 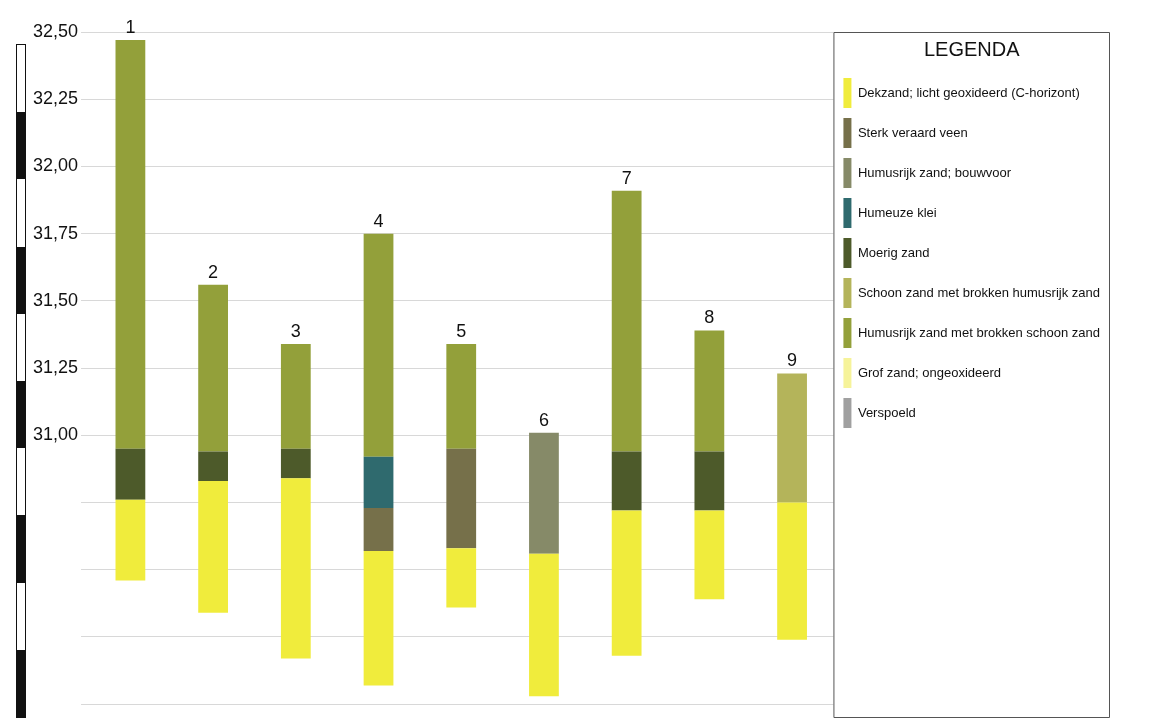 What do you see at coordinates (893, 252) in the screenshot?
I see `legend-label: Moerig zand` at bounding box center [893, 252].